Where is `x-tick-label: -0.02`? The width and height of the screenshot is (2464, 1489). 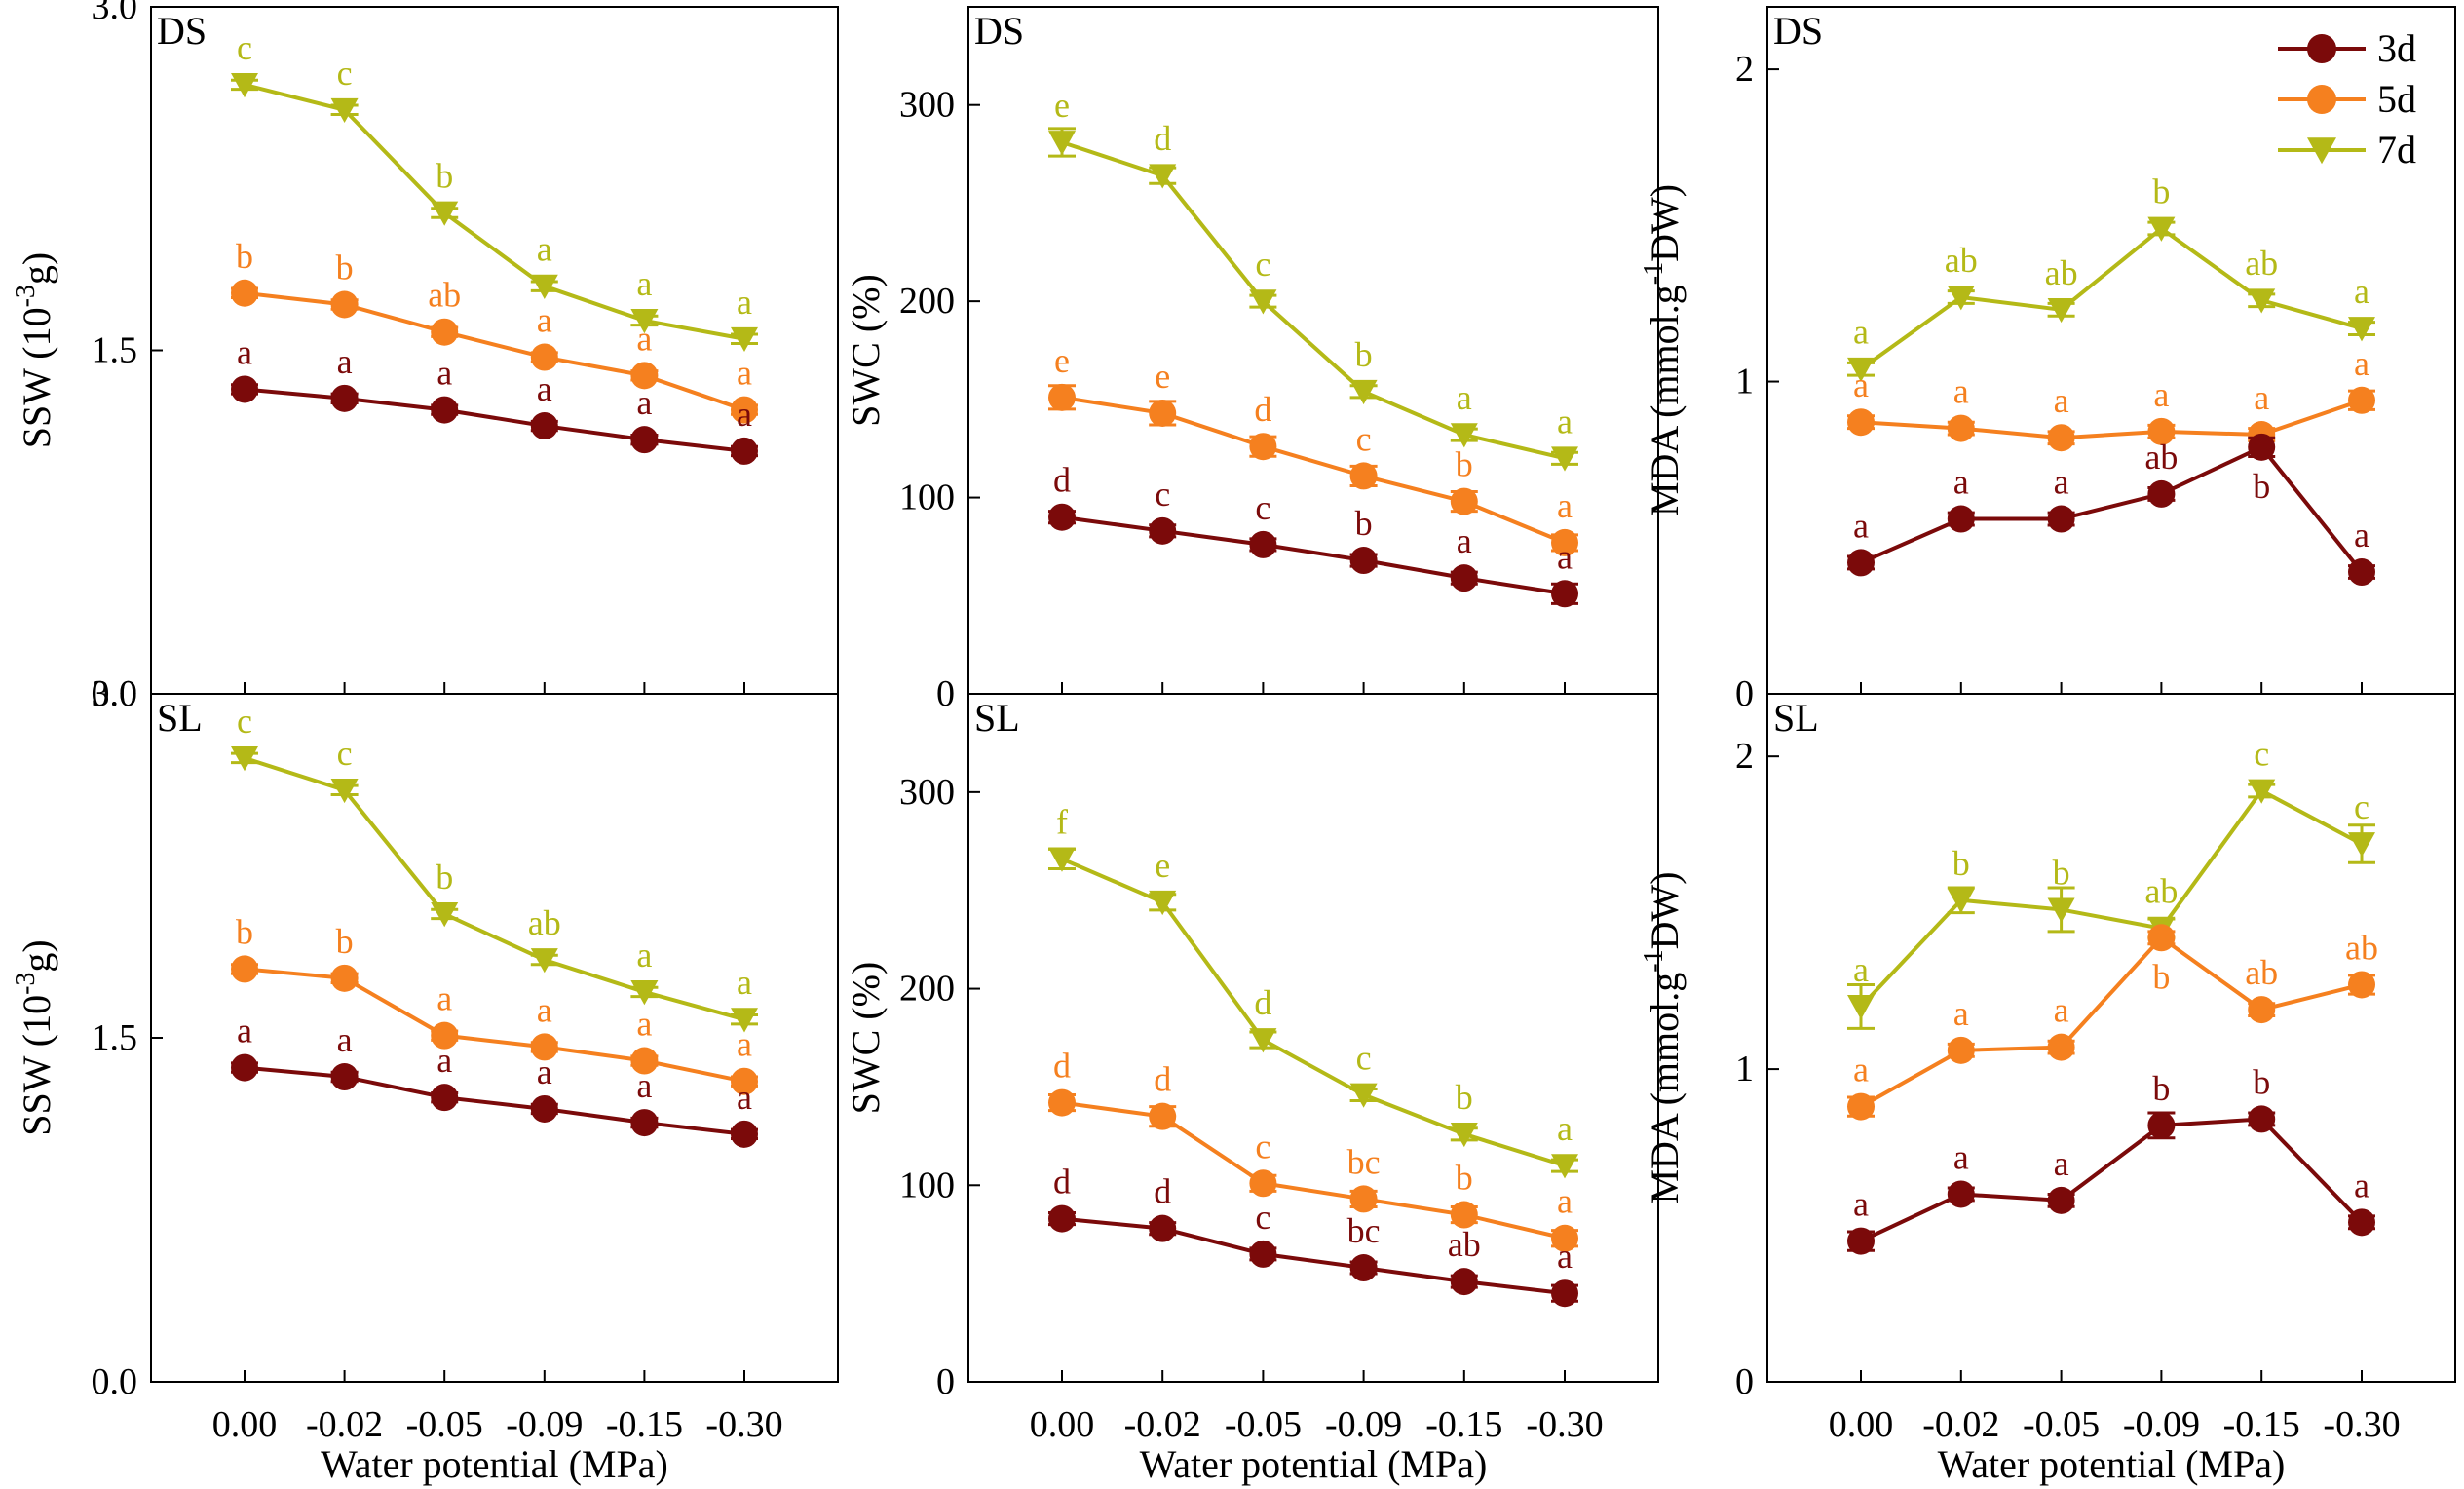
x-tick-label: -0.02 is located at coordinates (1960, 1425).